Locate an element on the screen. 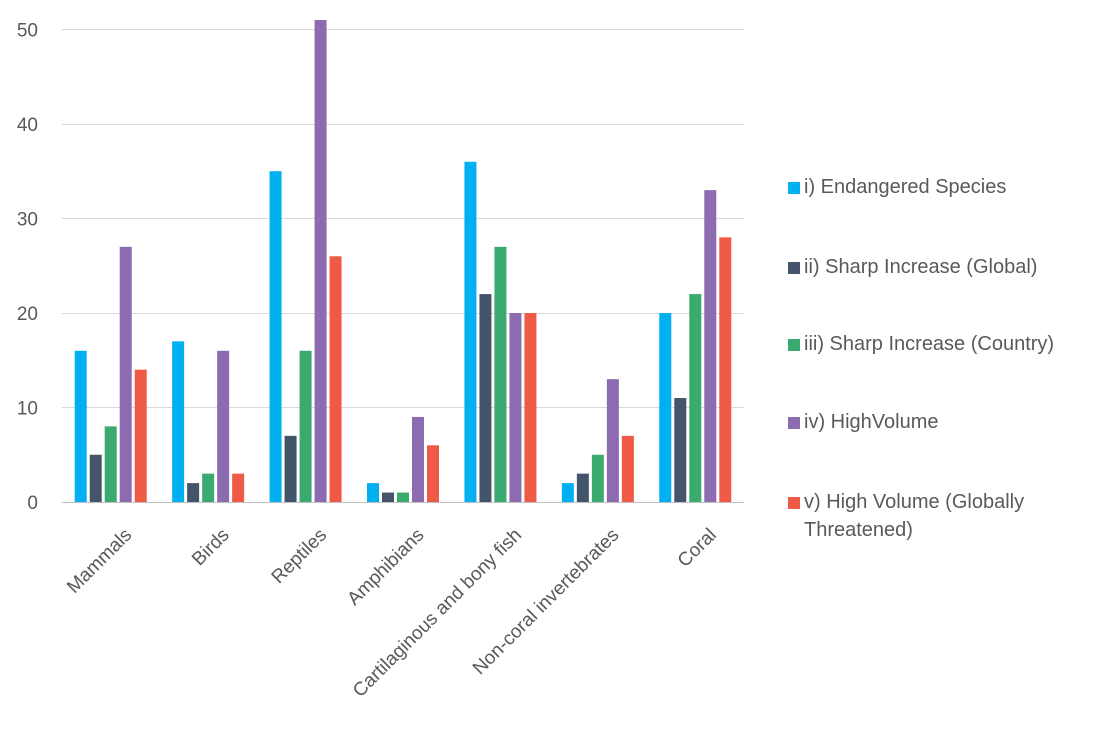 This screenshot has height=740, width=1108. legend-item-endangered-species: i) Endangered Species is located at coordinates (944, 187).